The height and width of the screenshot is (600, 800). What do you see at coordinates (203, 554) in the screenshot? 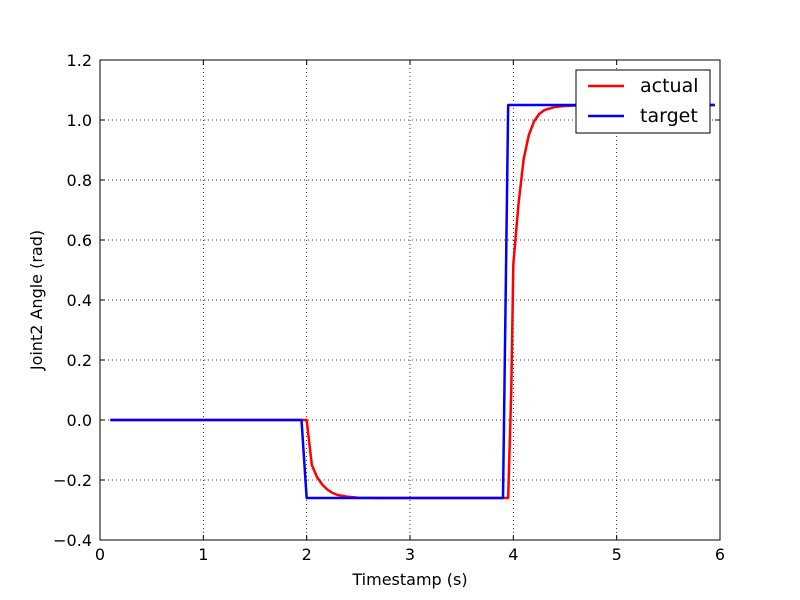
I see `x-tick-label: 1` at bounding box center [203, 554].